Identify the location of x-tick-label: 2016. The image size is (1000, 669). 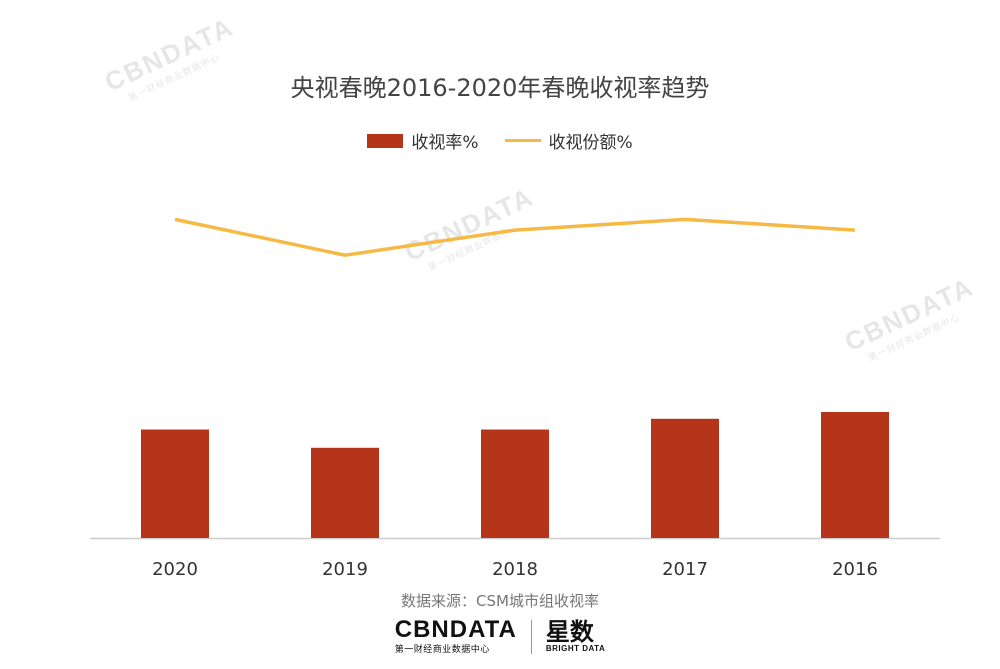
(855, 569).